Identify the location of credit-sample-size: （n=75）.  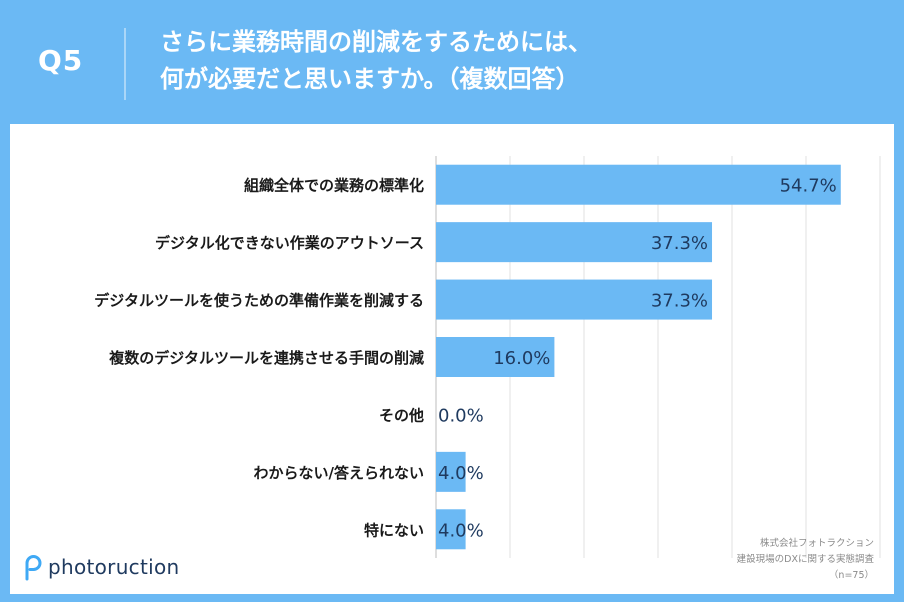
(851, 575).